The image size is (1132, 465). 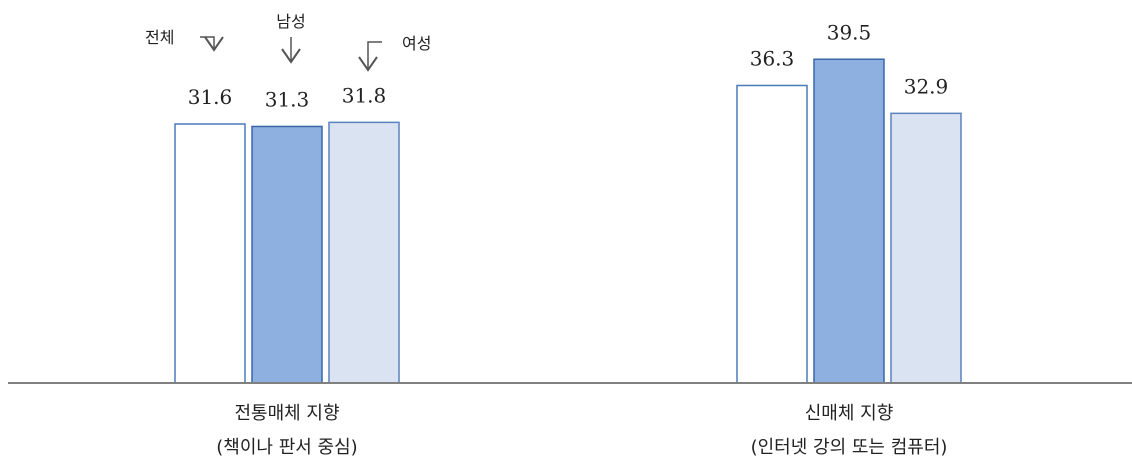 I want to click on value-label-layer: 31.6 31.3 31.8 36.3 39.5 32.9, so click(x=568, y=65).